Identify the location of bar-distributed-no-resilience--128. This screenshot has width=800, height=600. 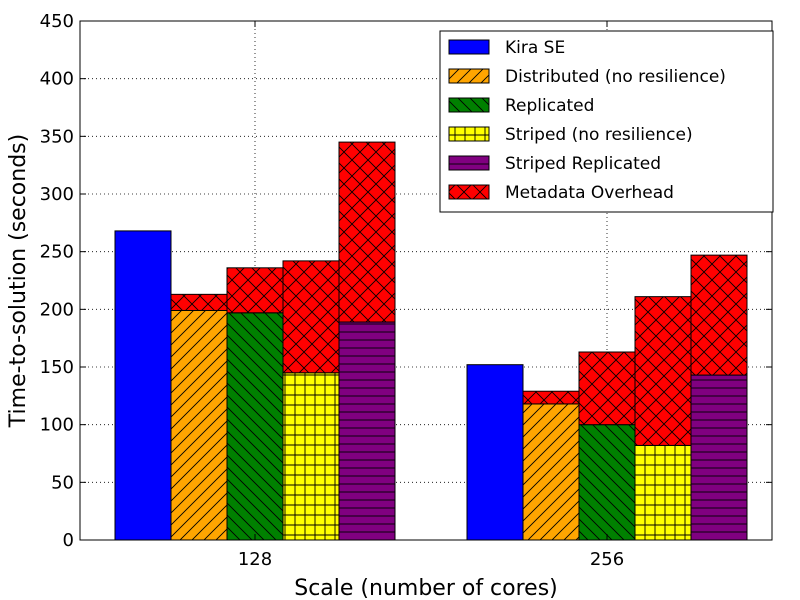
(199, 425).